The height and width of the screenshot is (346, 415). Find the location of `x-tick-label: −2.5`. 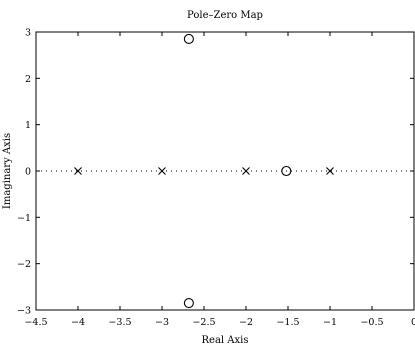

x-tick-label: −2.5 is located at coordinates (203, 322).